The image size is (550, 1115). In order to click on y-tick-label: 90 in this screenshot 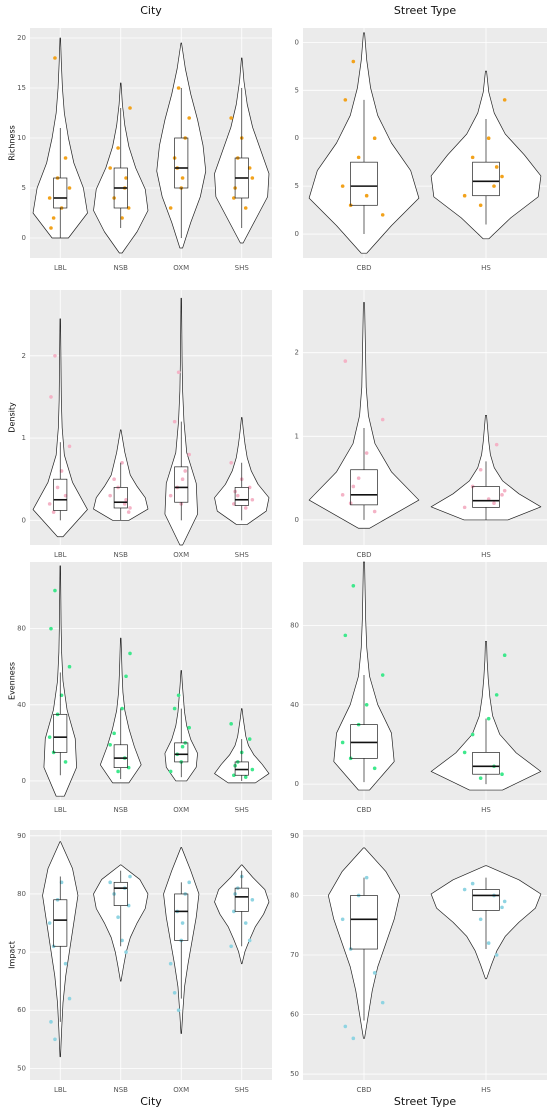, I will do `click(21, 836)`.